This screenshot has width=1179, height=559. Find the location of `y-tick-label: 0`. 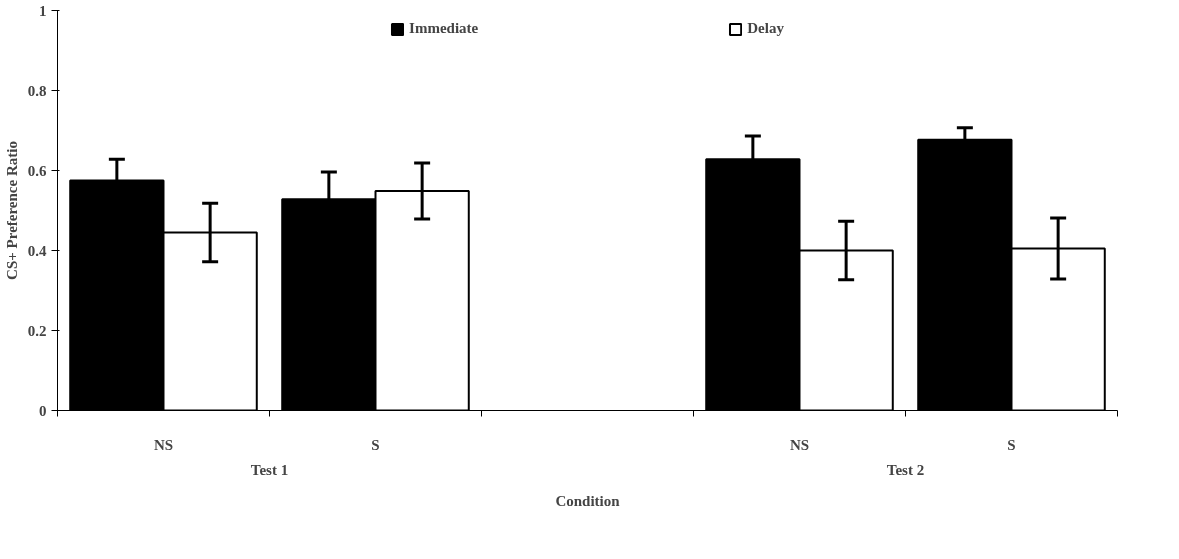

y-tick-label: 0 is located at coordinates (43, 410).